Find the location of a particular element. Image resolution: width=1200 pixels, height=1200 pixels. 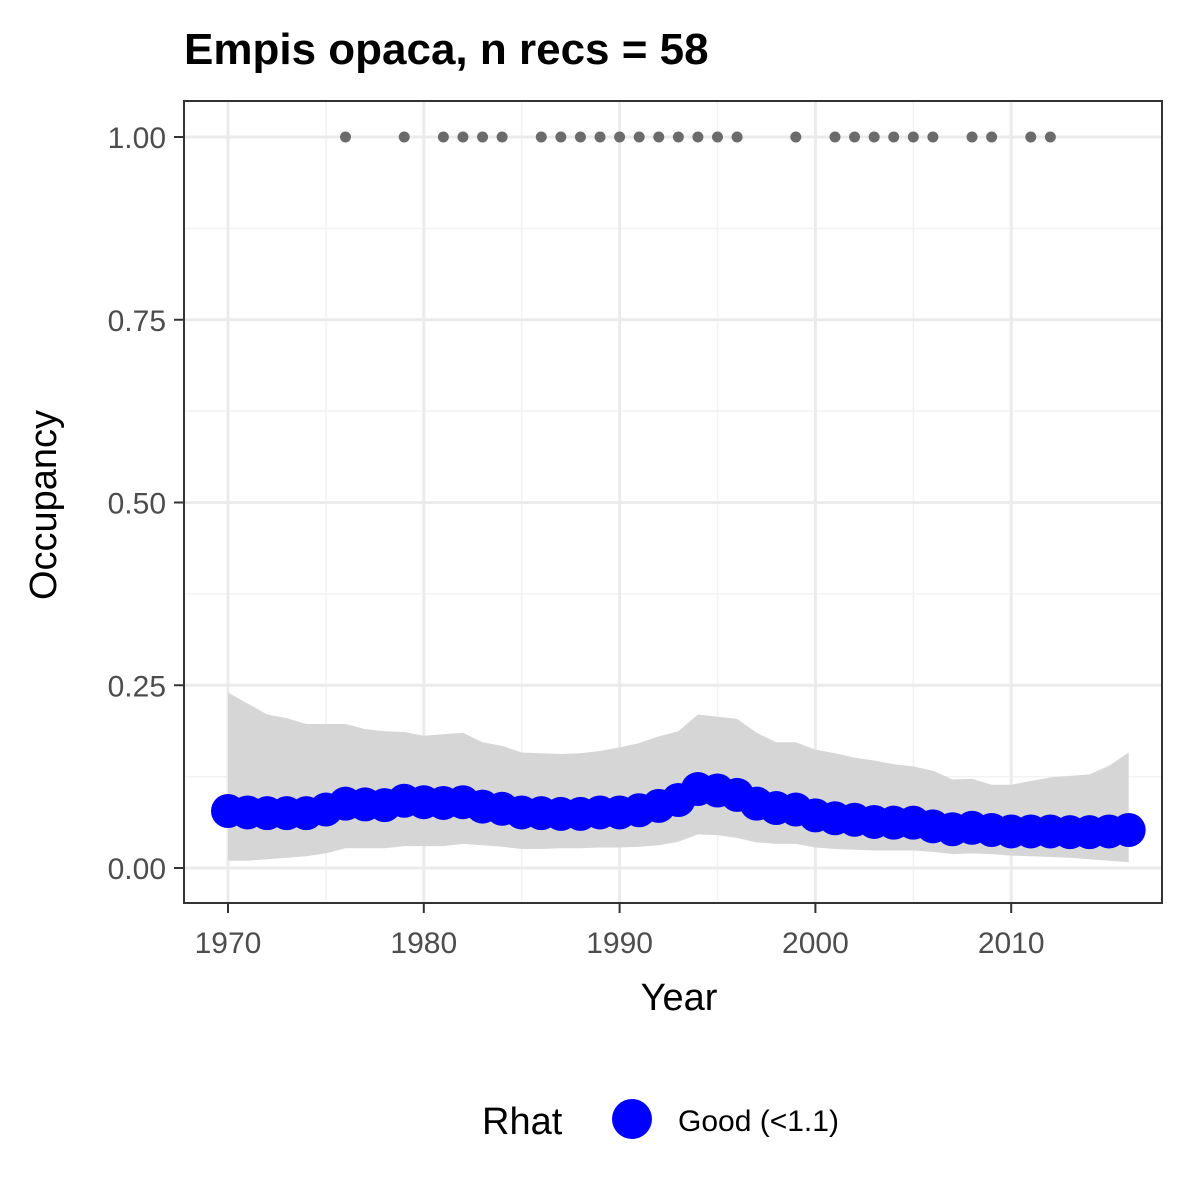

x-tick-label: 1980 is located at coordinates (423, 943).